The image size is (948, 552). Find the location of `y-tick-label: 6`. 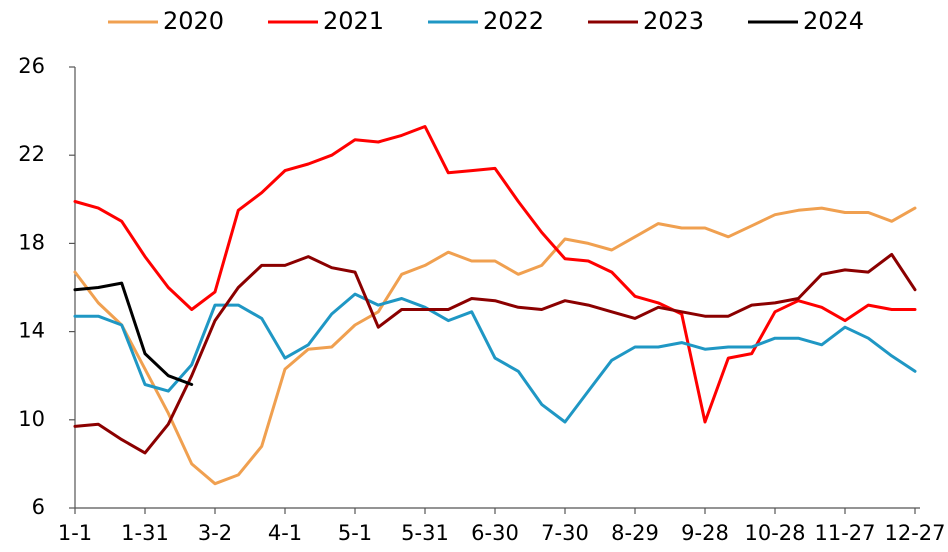

y-tick-label: 6 is located at coordinates (38, 507).